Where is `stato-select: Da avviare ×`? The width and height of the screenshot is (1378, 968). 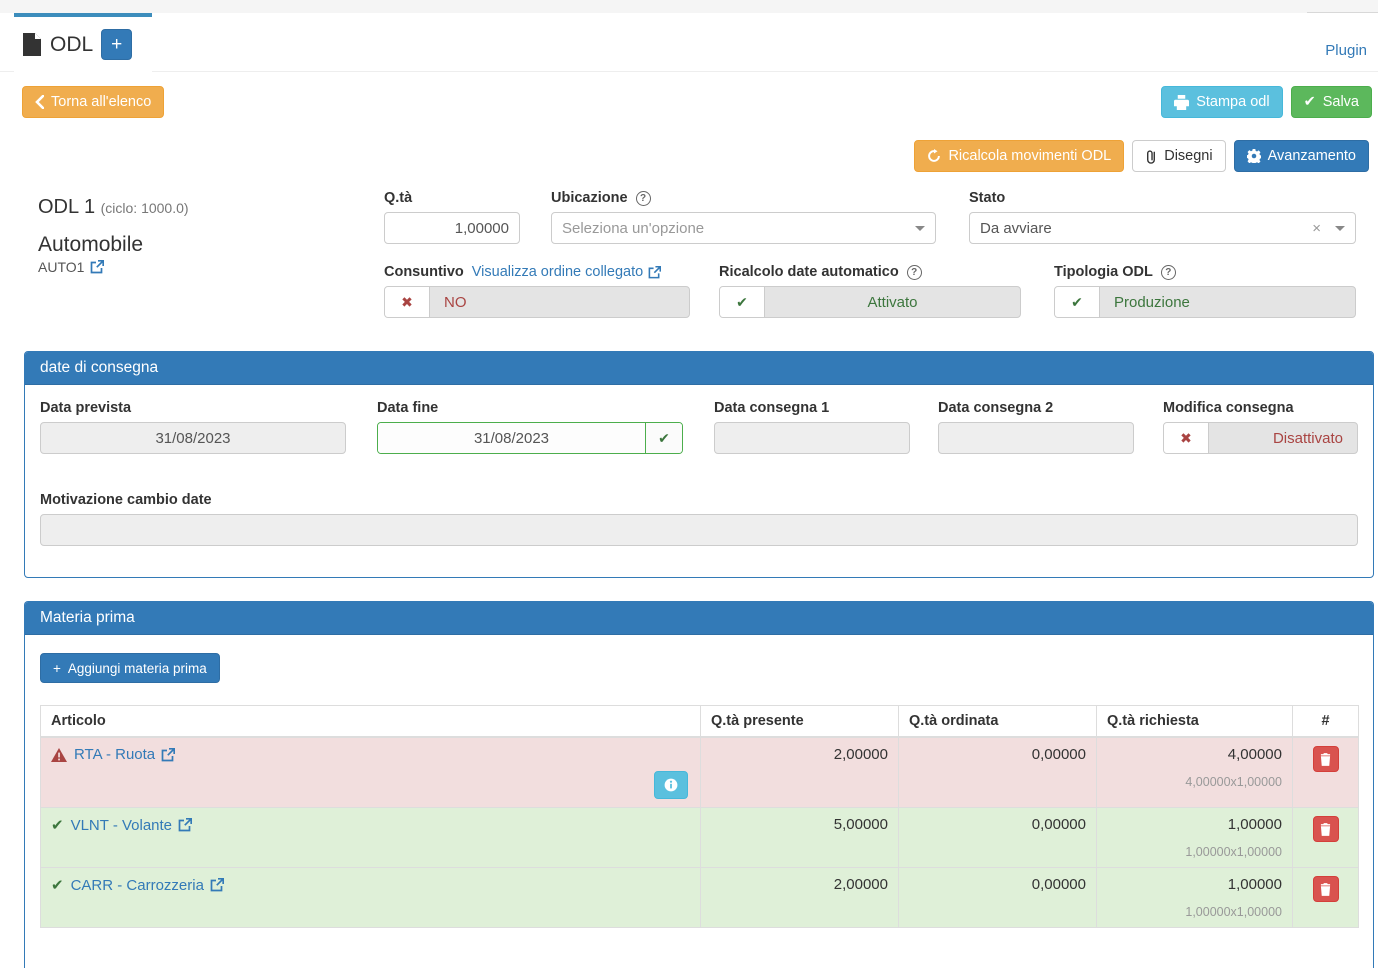
stato-select: Da avviare × is located at coordinates (1162, 228).